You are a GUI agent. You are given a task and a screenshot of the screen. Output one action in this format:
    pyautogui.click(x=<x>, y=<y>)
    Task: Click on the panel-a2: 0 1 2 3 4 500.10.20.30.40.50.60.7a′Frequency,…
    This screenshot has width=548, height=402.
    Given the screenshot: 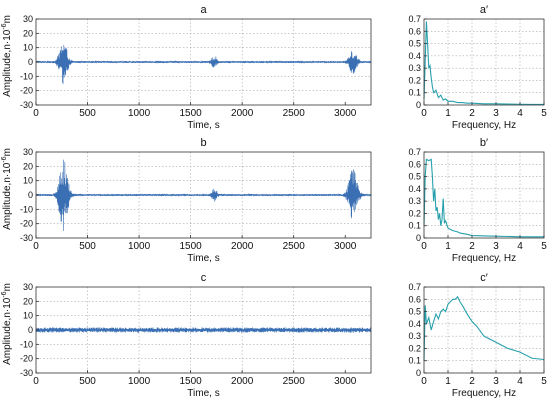 What is the action you would take?
    pyautogui.click(x=477, y=67)
    